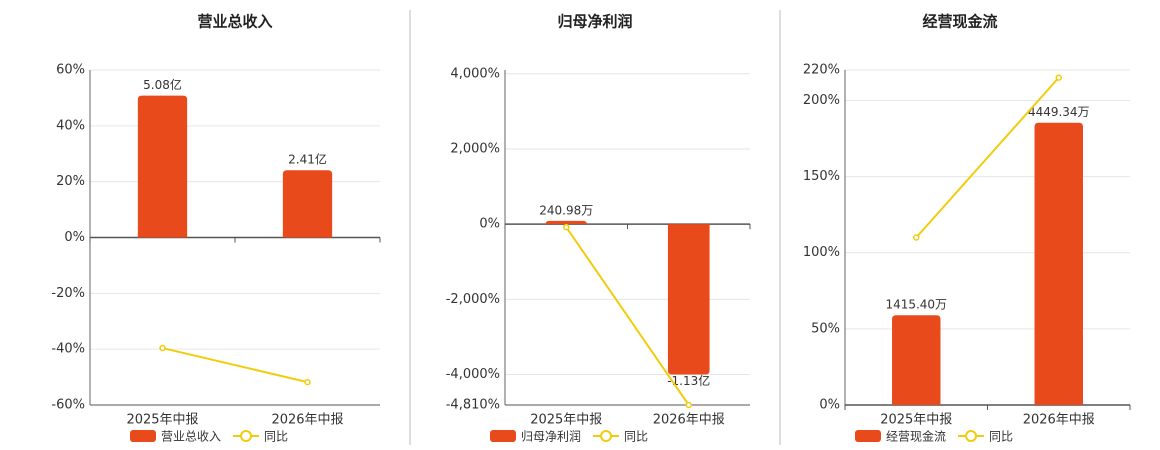  I want to click on chart-title: 归母净利润, so click(594, 22).